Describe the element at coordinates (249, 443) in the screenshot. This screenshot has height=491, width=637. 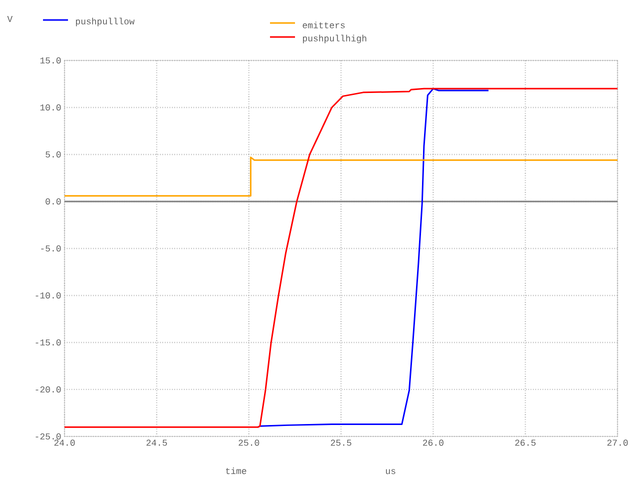
I see `x-tick-label: 25.0` at that location.